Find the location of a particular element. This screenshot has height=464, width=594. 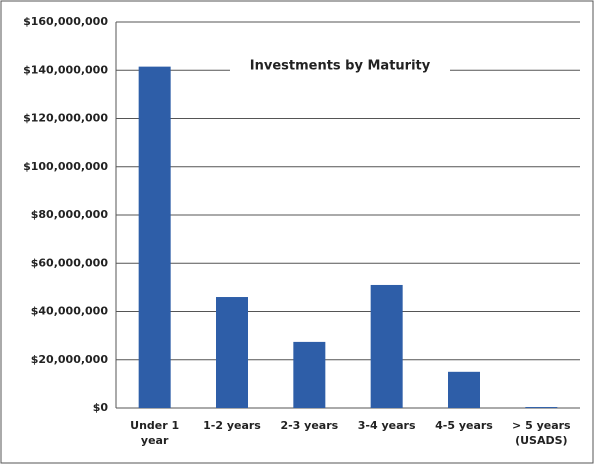

chart-title: Investments by Maturity is located at coordinates (340, 66).